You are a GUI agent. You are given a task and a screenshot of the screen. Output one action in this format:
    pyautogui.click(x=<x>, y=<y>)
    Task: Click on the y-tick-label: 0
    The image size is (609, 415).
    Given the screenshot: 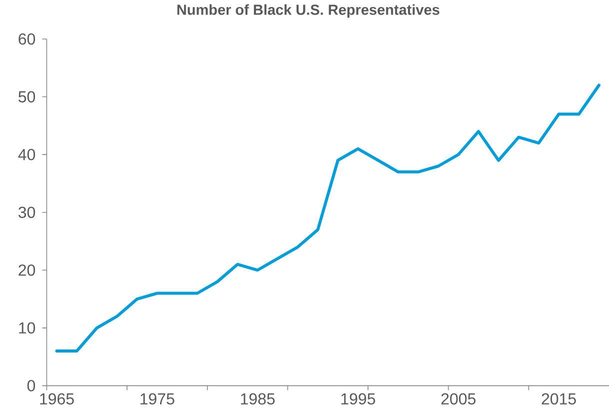 What is the action you would take?
    pyautogui.click(x=31, y=386)
    